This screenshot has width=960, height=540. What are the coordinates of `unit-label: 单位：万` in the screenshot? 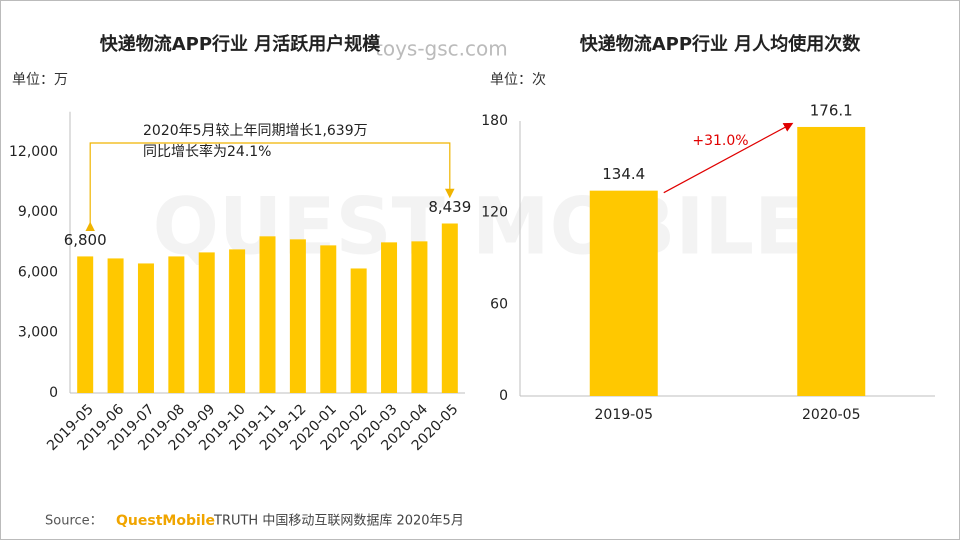 It's located at (40, 80).